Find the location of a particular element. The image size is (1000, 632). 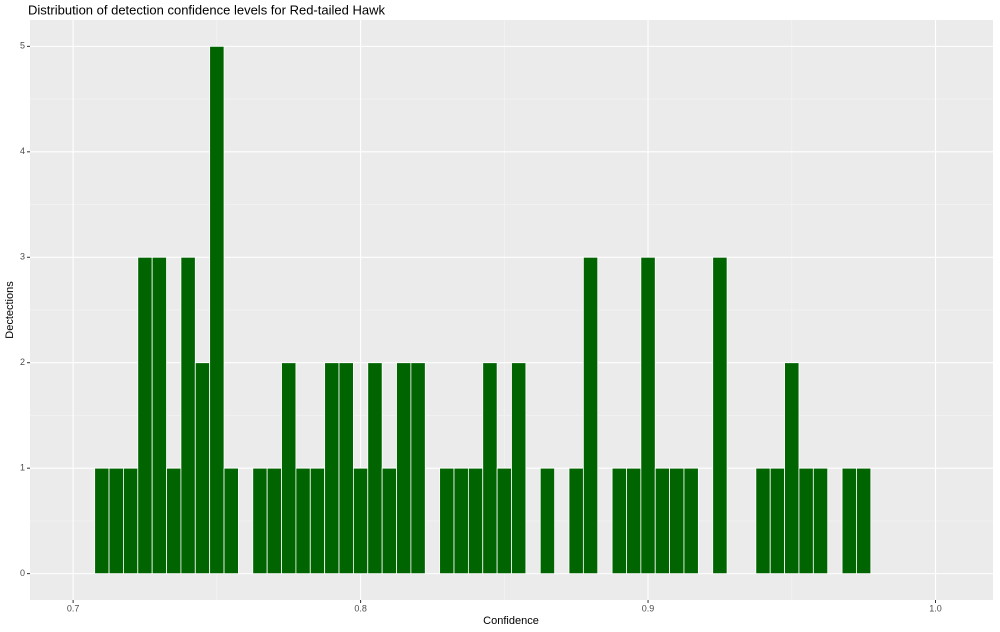

y-tick-label: 5 is located at coordinates (22, 46).